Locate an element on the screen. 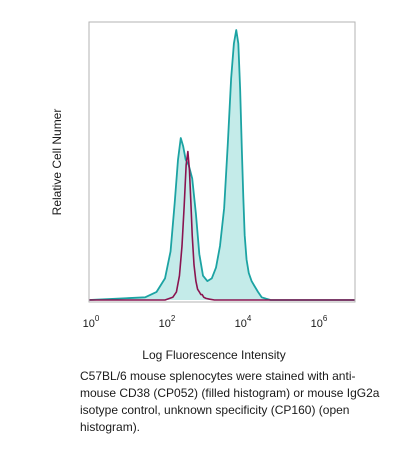 The height and width of the screenshot is (460, 400). y-axis-title: Relative Cell Numer is located at coordinates (57, 162).